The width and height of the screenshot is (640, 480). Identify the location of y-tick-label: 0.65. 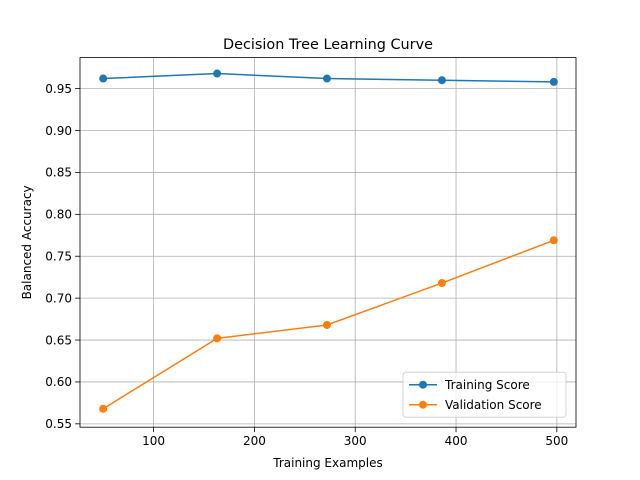
(58, 340).